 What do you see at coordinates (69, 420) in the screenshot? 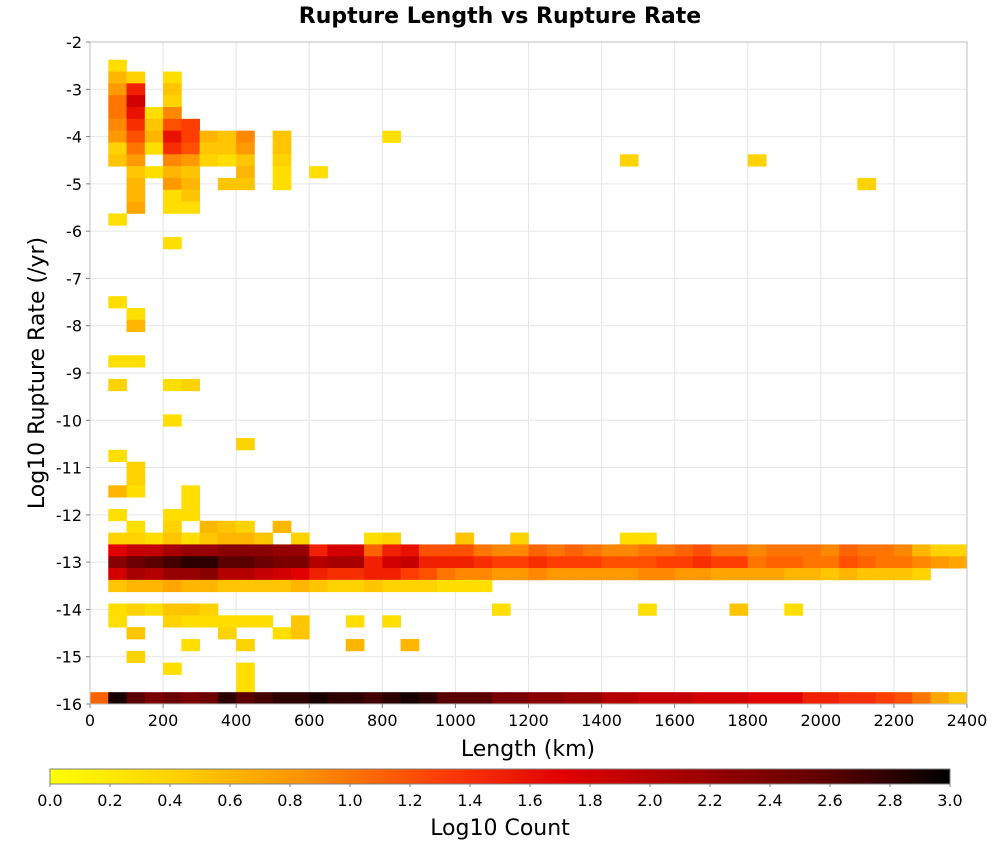
I see `y-tick-label: -10` at bounding box center [69, 420].